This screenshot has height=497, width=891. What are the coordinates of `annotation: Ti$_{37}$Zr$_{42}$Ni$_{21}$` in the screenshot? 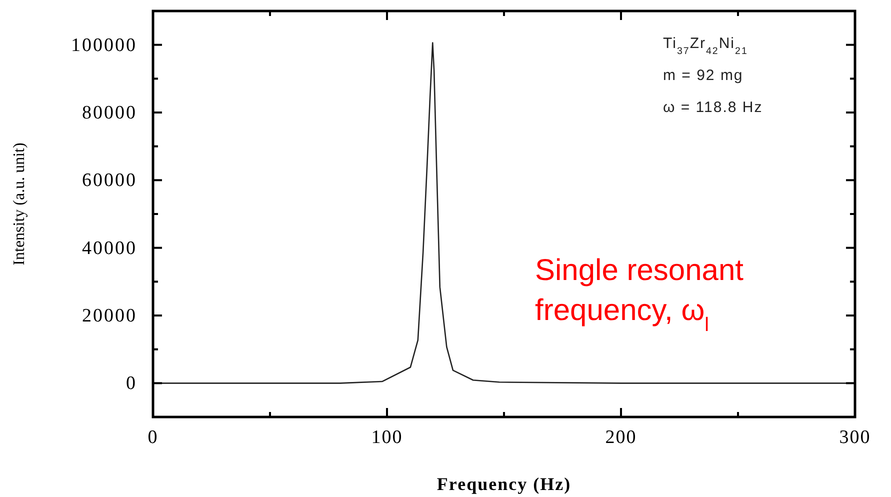 It's located at (705, 45).